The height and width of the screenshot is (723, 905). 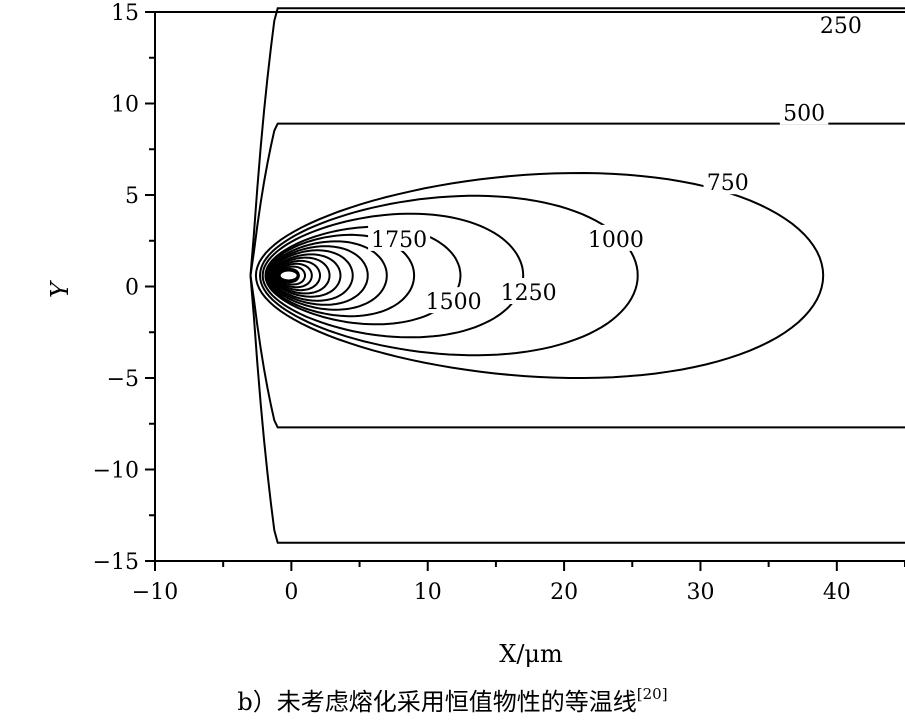 What do you see at coordinates (123, 379) in the screenshot?
I see `y-tick-label: −5` at bounding box center [123, 379].